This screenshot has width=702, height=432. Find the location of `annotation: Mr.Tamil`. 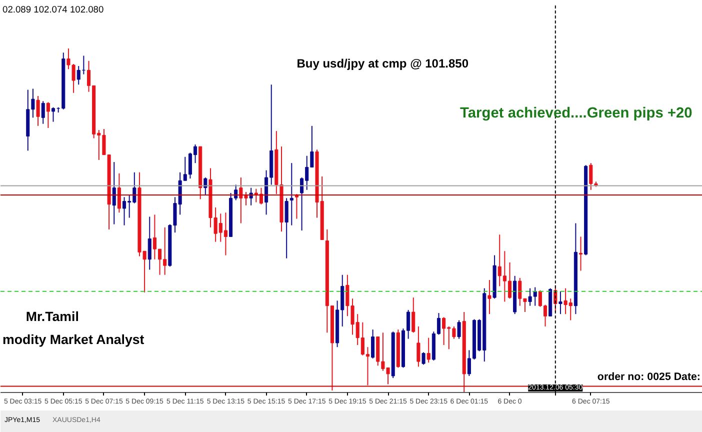

annotation: Mr.Tamil is located at coordinates (52, 316).